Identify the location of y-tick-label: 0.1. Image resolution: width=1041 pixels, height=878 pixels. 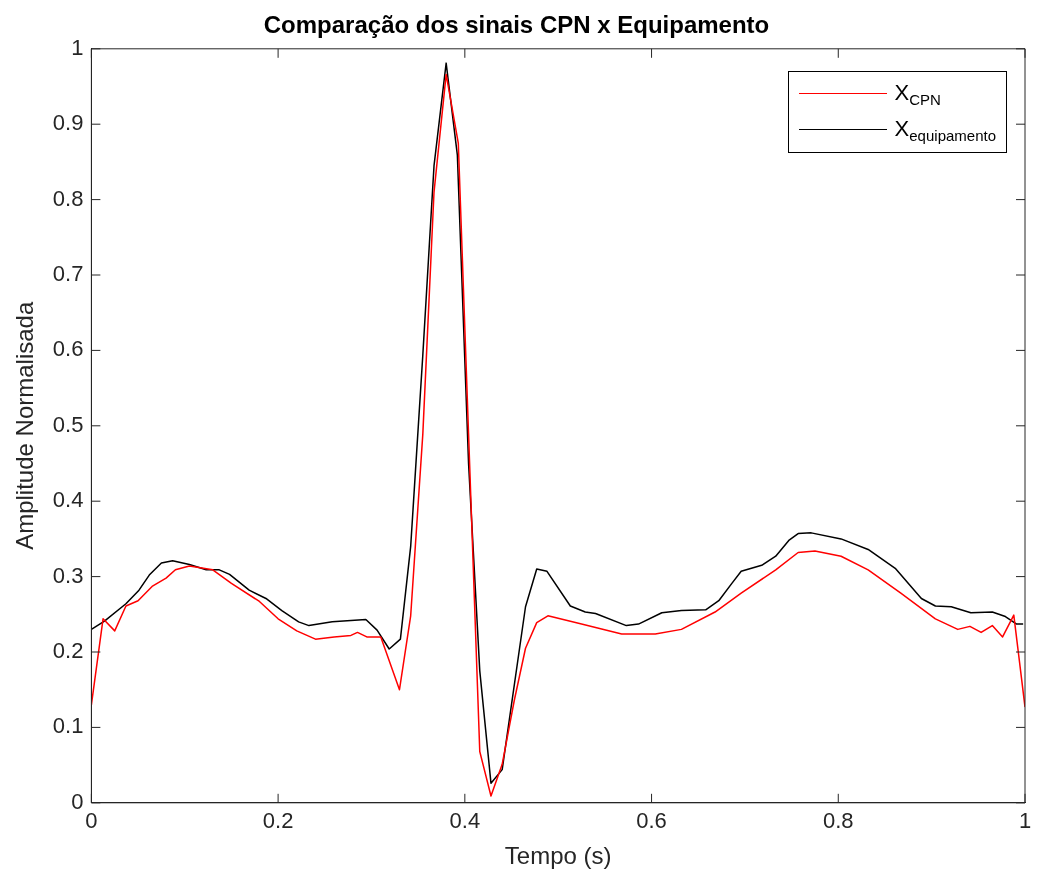
(68, 726).